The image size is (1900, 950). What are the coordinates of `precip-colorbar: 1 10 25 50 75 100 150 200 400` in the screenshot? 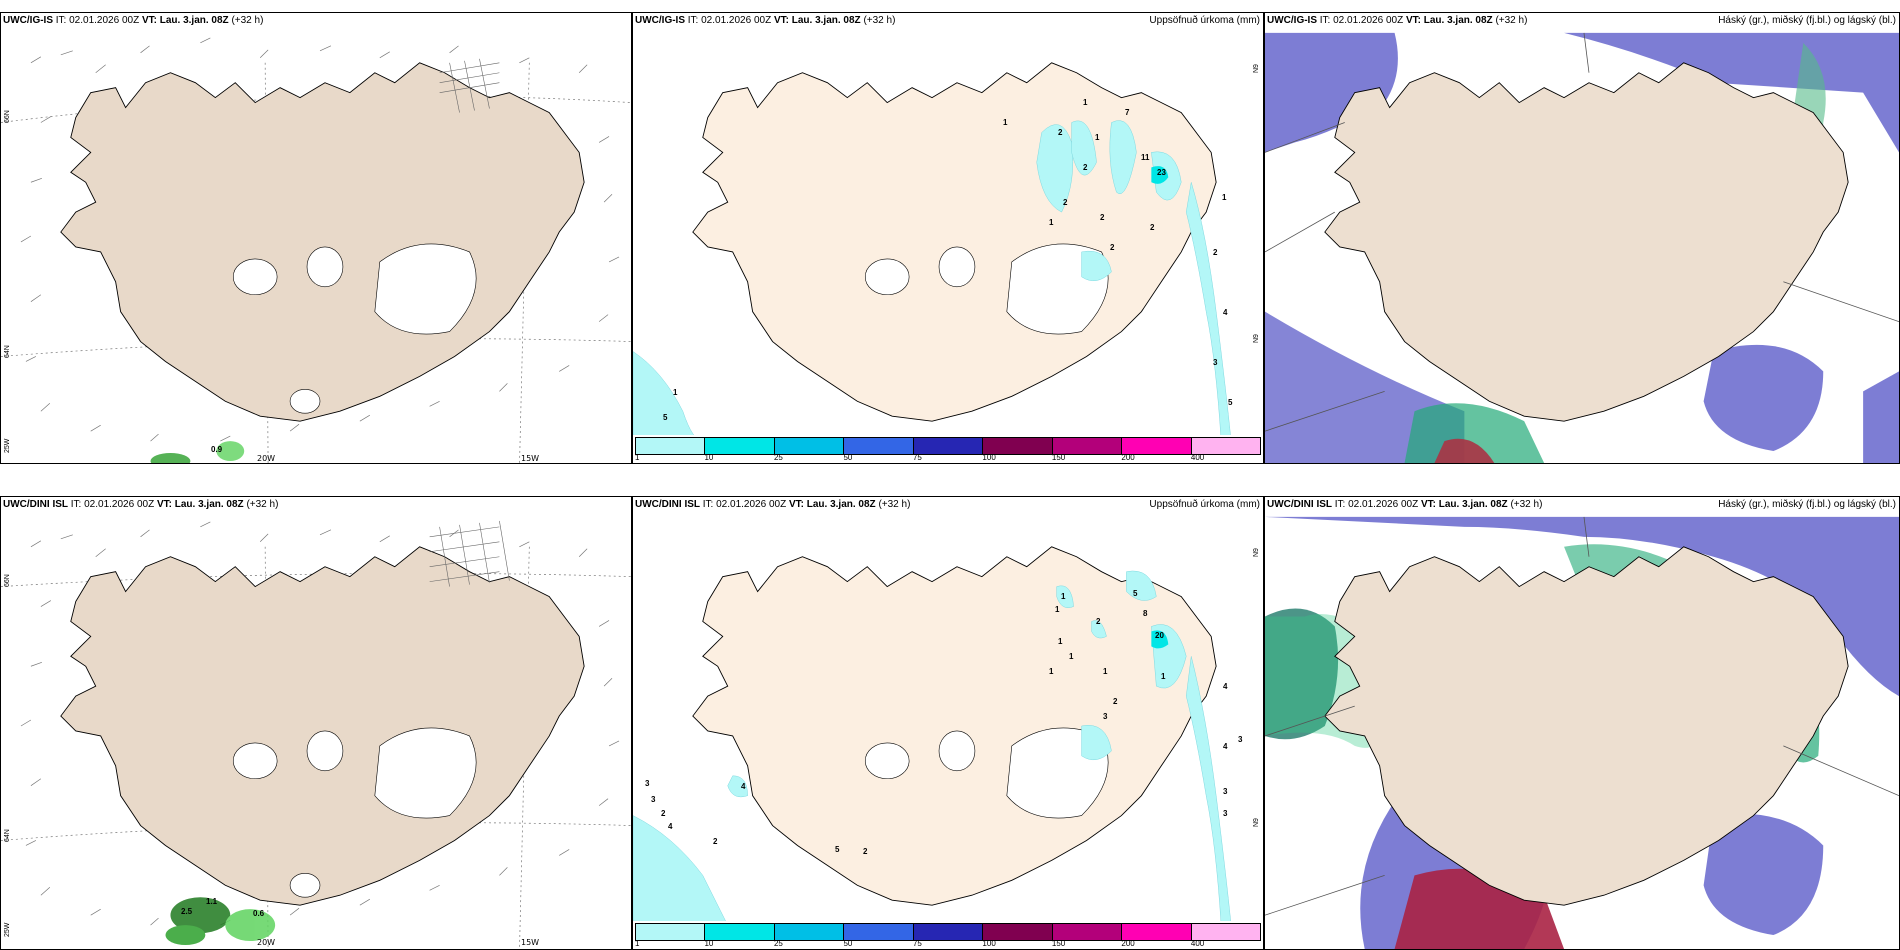 It's located at (948, 449).